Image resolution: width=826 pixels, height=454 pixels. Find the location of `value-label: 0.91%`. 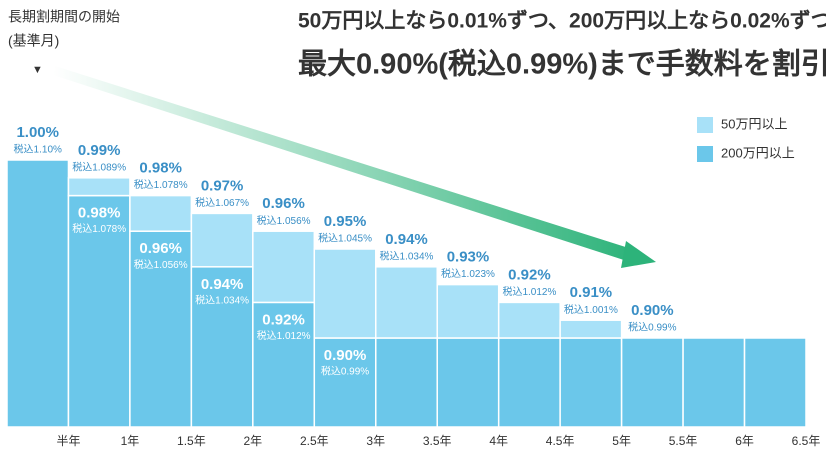

value-label: 0.91% is located at coordinates (591, 292).